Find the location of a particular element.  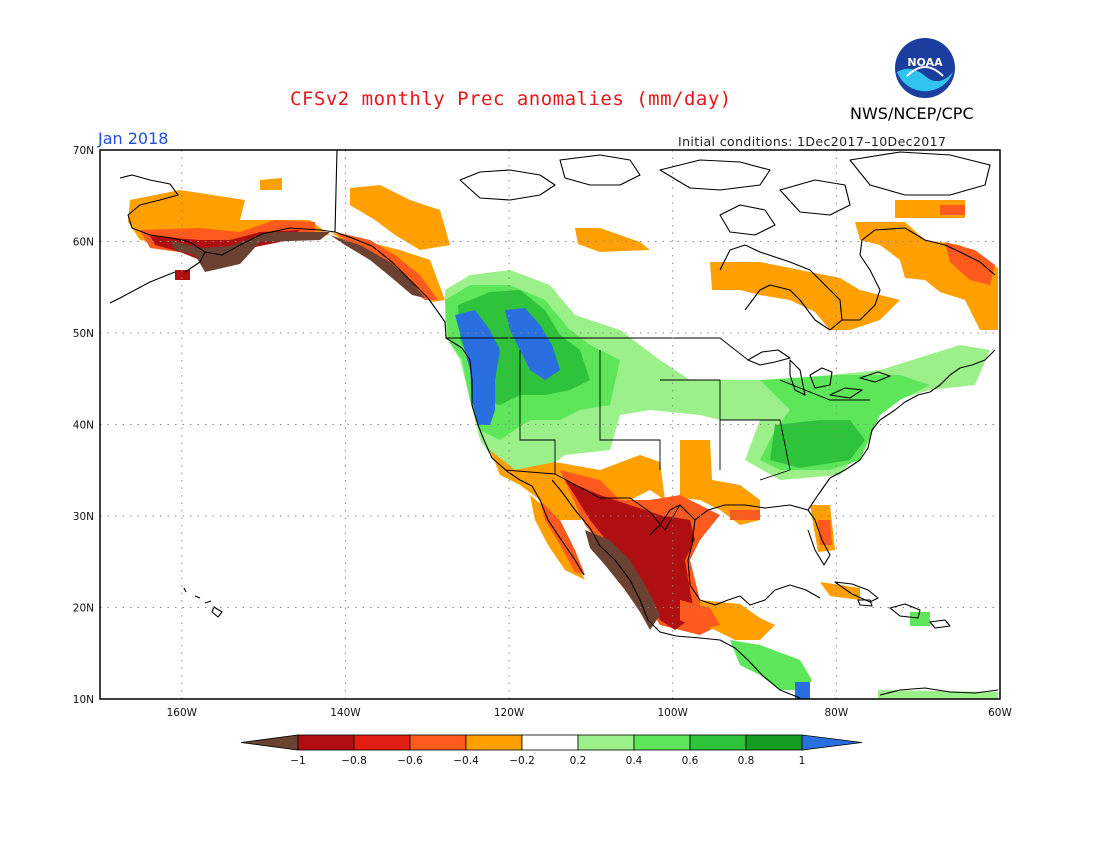

colorbar-tick-label: −0.2 is located at coordinates (522, 761).